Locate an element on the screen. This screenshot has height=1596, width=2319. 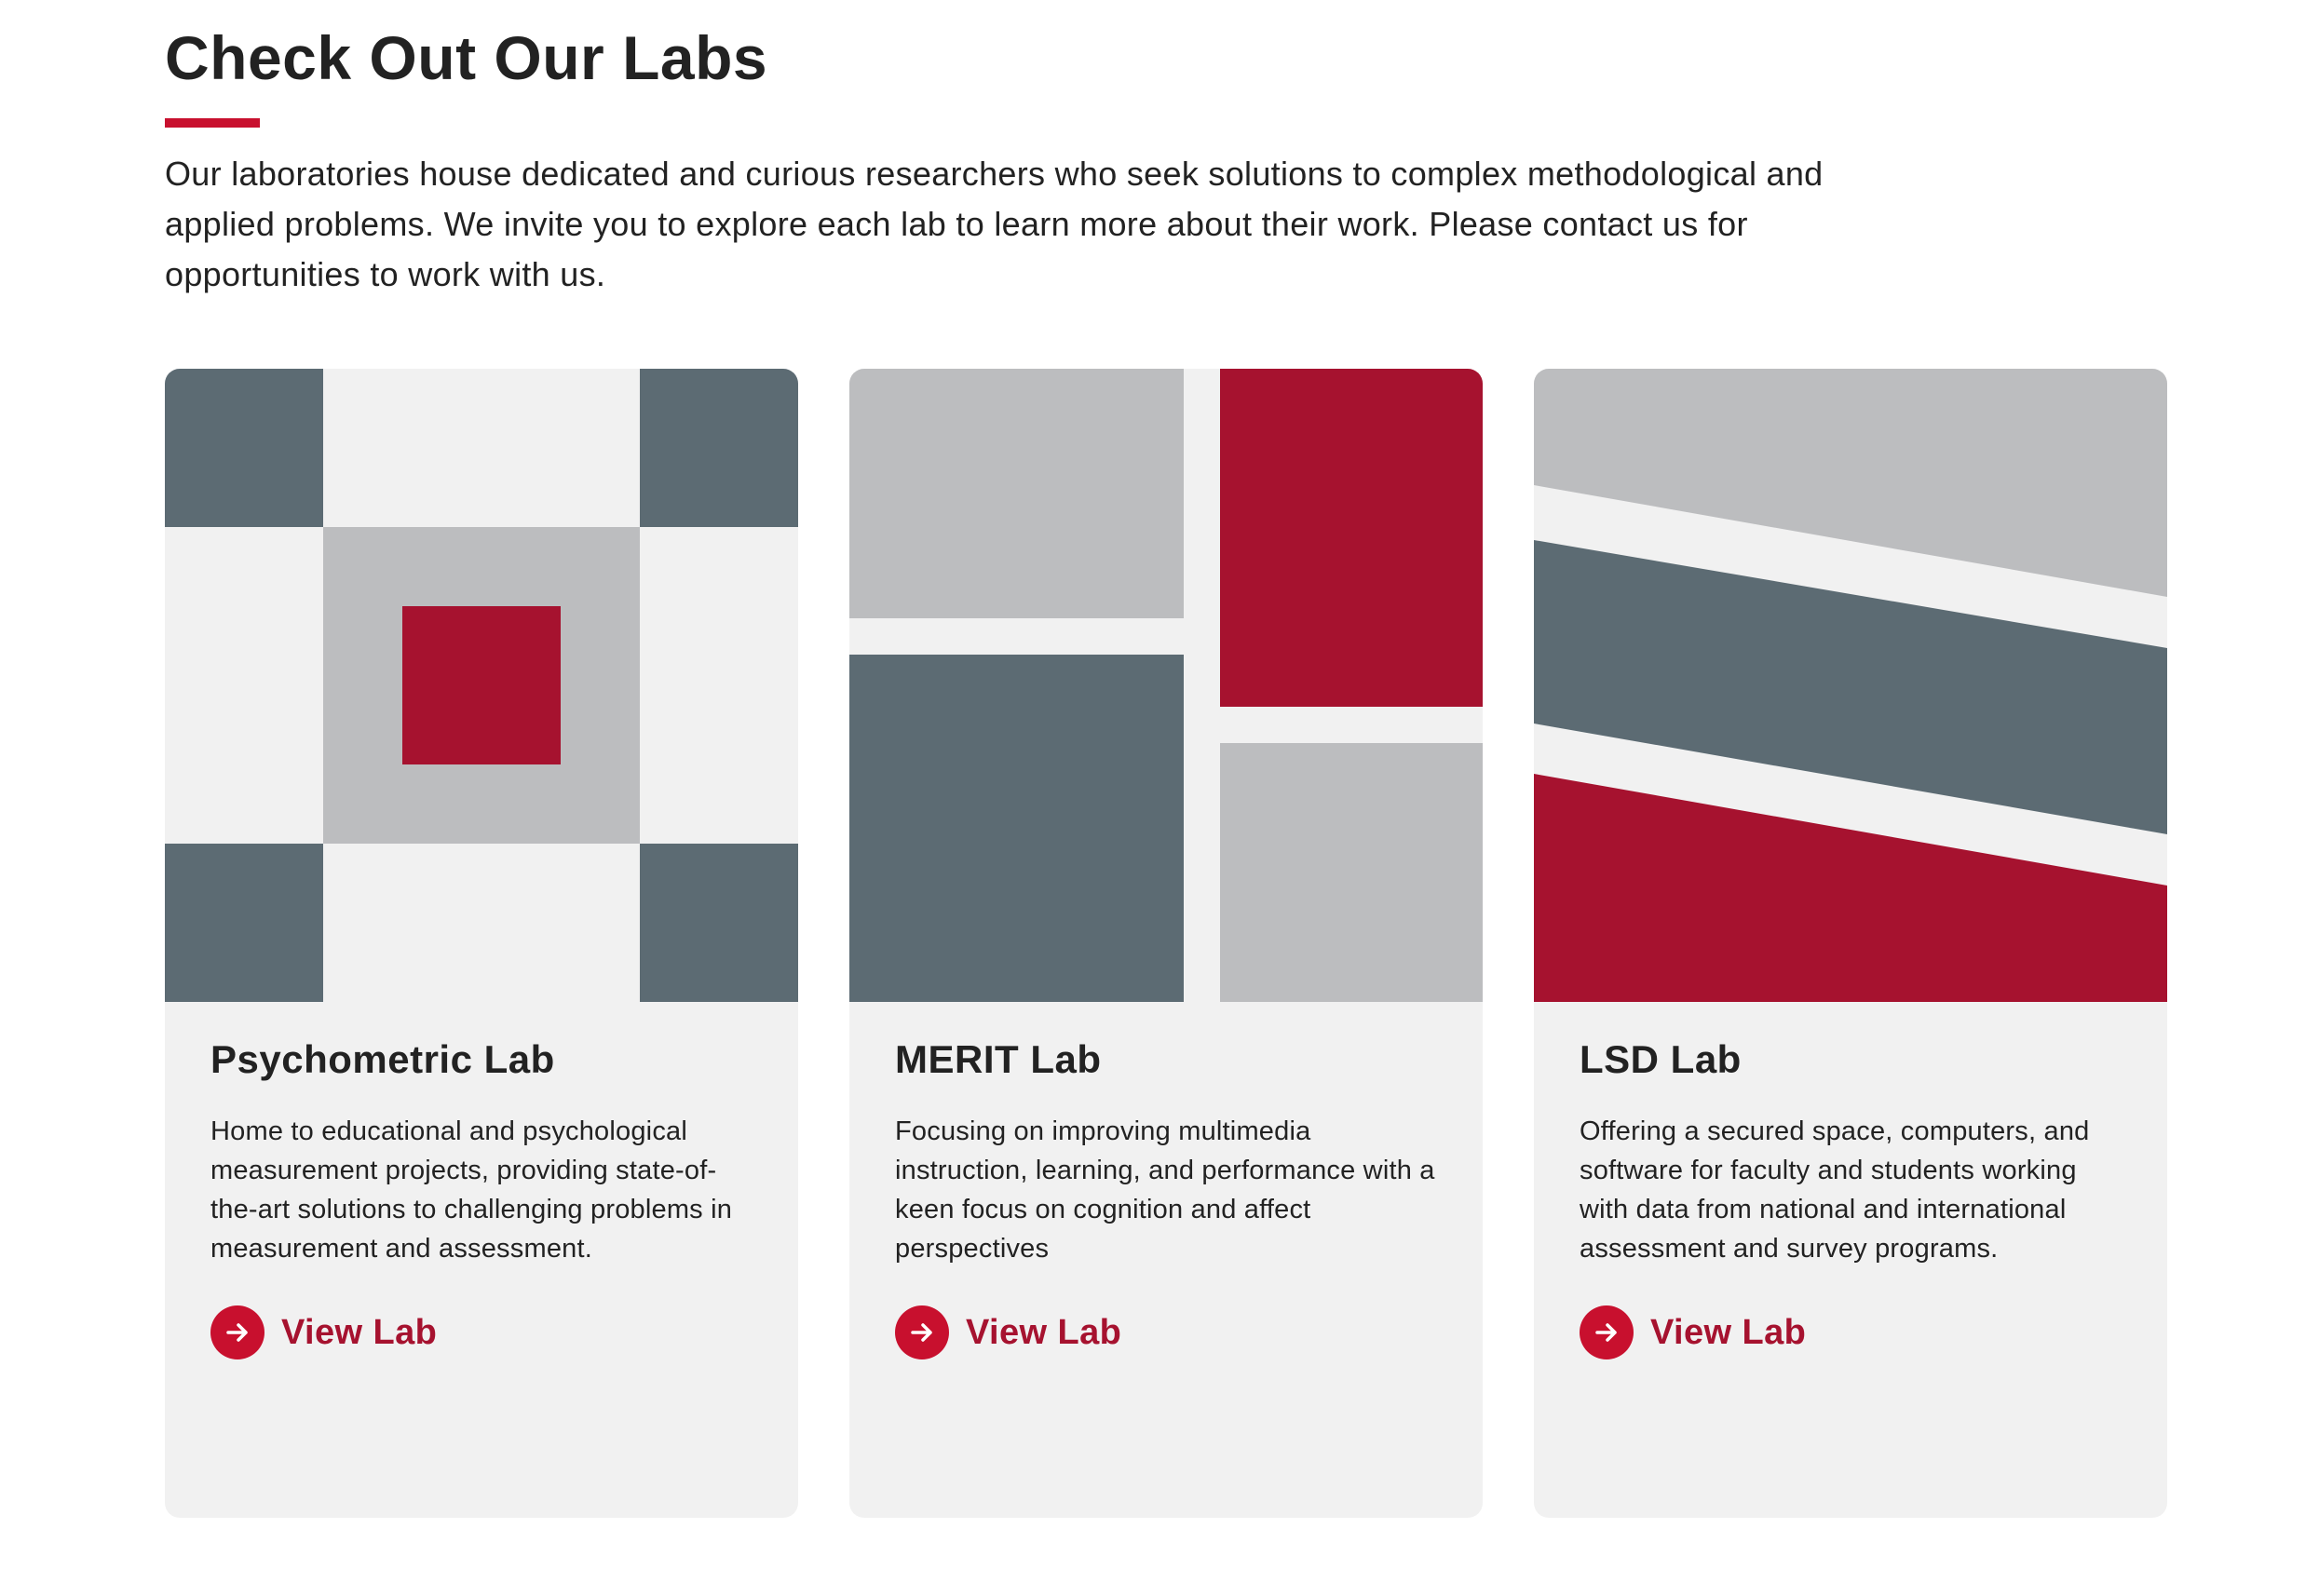
lsd-lab-graphic is located at coordinates (1850, 685).